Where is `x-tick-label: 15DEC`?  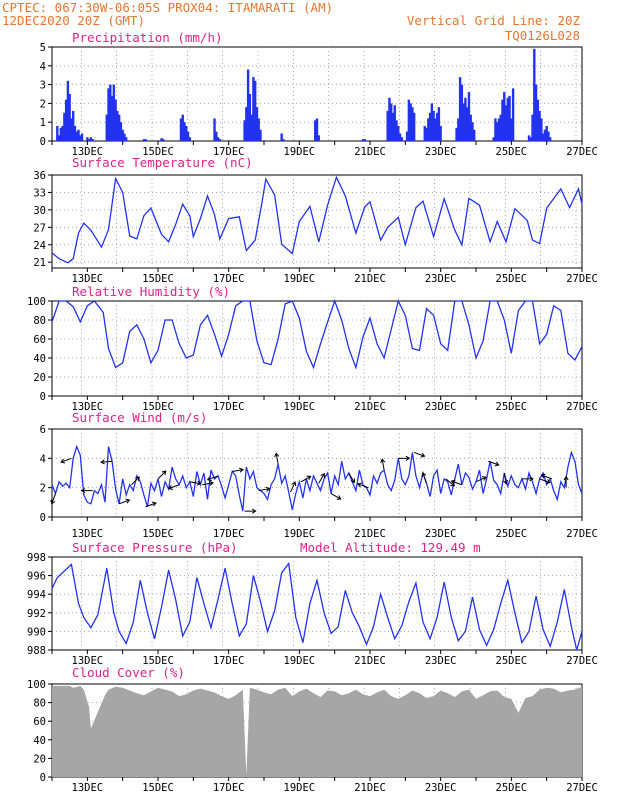
x-tick-label: 15DEC is located at coordinates (158, 661).